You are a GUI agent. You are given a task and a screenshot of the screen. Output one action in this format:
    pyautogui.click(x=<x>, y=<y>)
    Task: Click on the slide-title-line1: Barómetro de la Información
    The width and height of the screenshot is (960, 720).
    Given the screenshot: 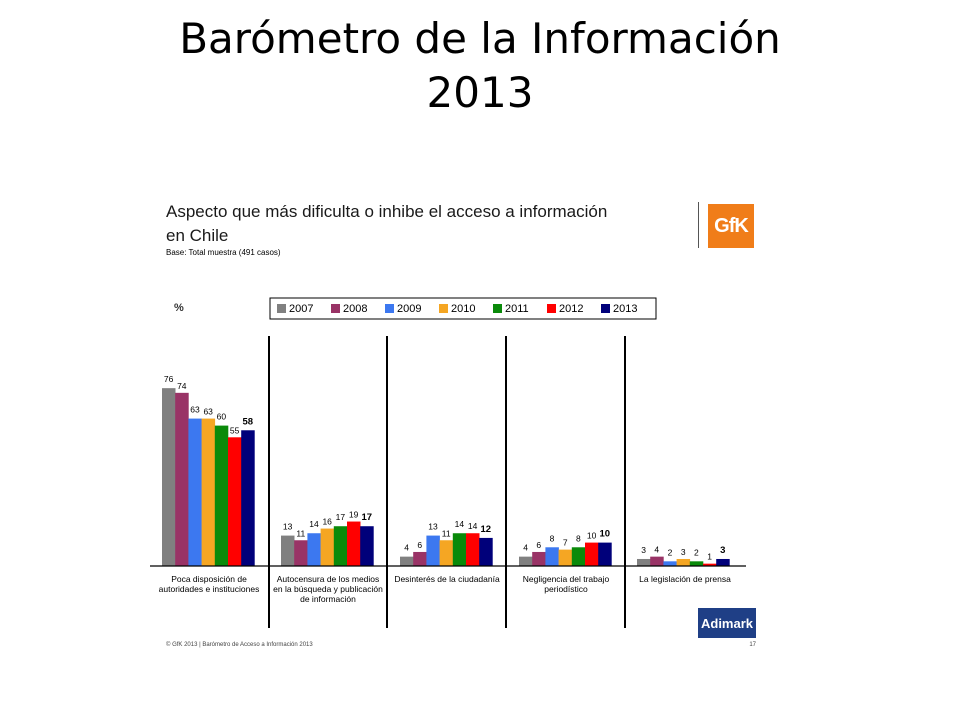 What is the action you would take?
    pyautogui.click(x=480, y=38)
    